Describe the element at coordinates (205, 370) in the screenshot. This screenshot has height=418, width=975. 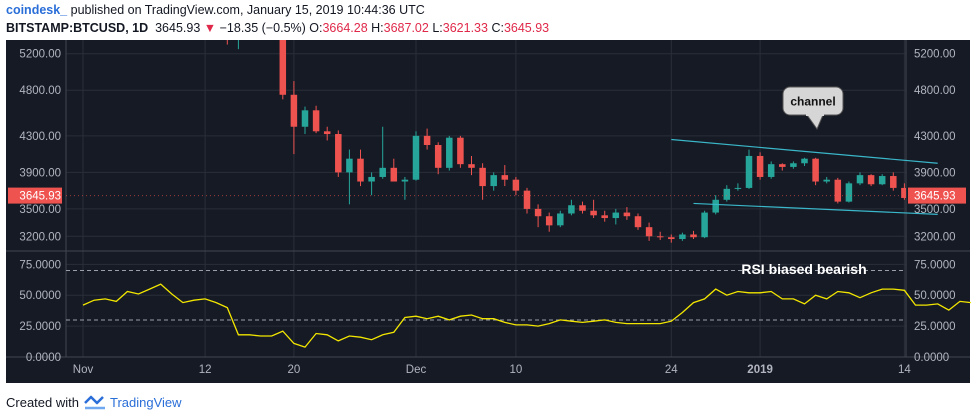
I see `time-tick: 12` at that location.